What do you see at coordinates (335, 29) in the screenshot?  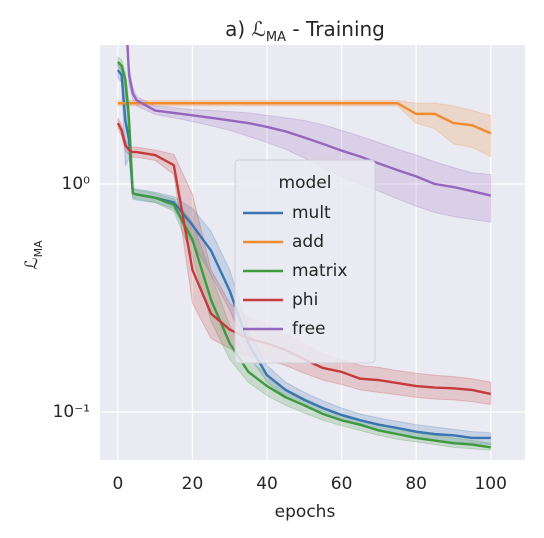 I see `title-part: - Training` at bounding box center [335, 29].